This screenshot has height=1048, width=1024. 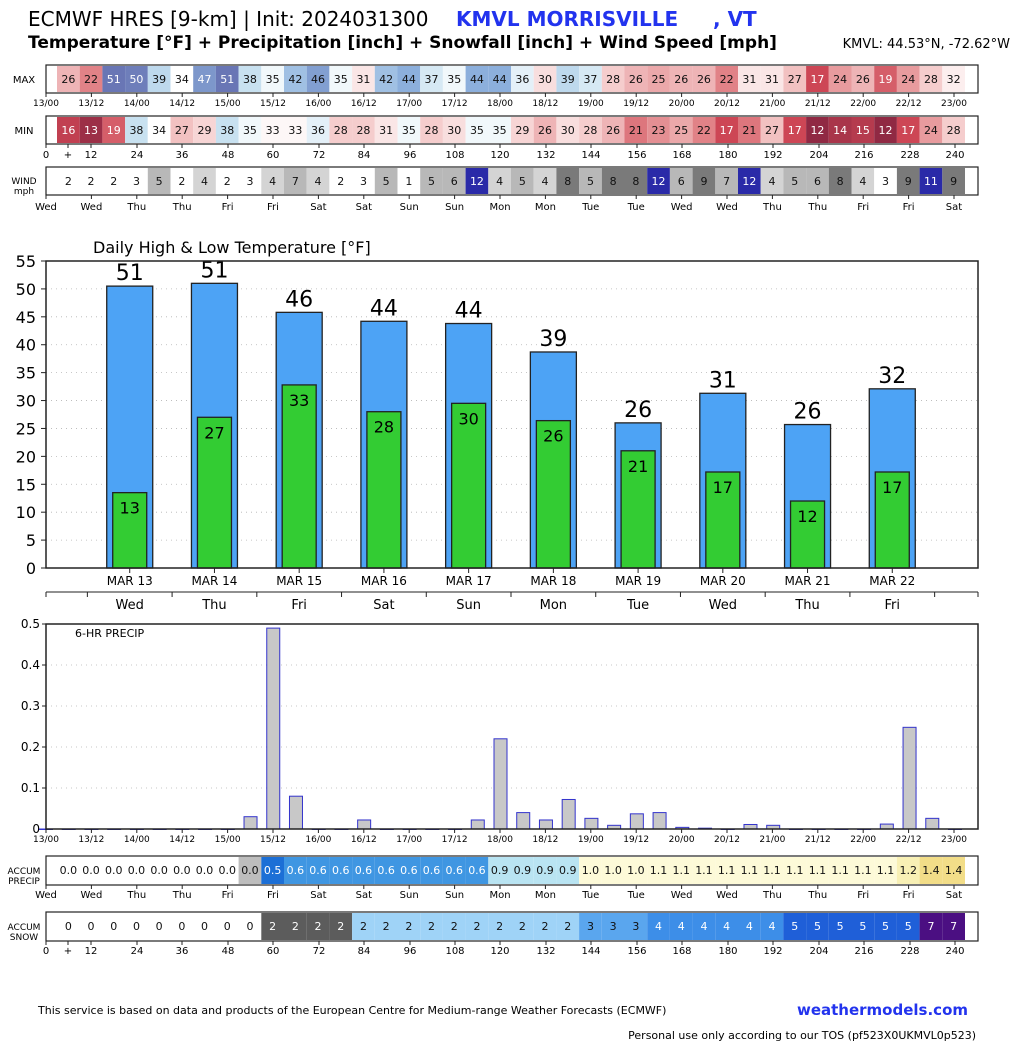 I want to click on min-temp-value: 15, so click(x=863, y=130).